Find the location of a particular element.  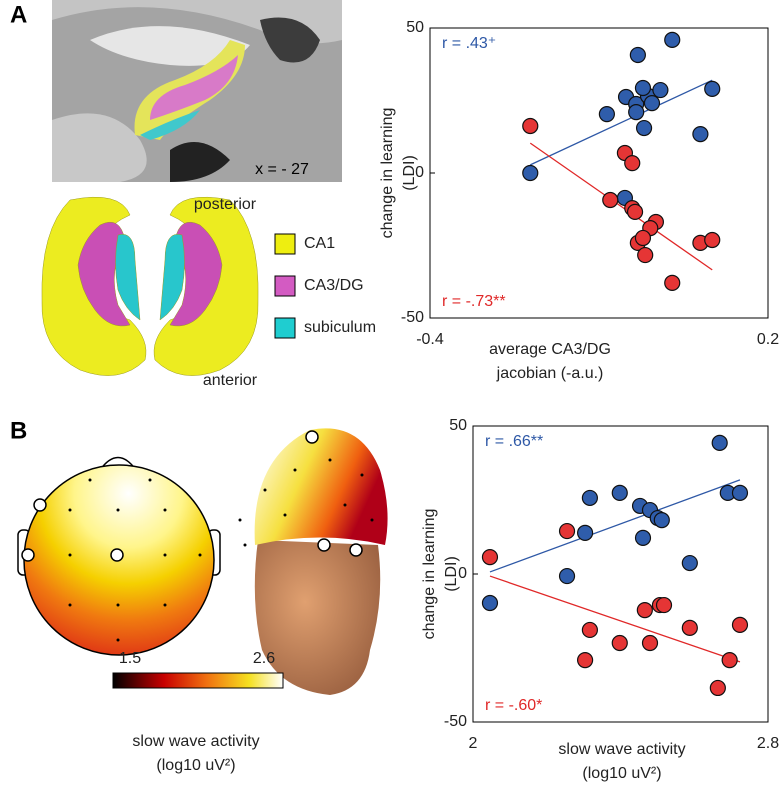

head-model is located at coordinates (313, 561).